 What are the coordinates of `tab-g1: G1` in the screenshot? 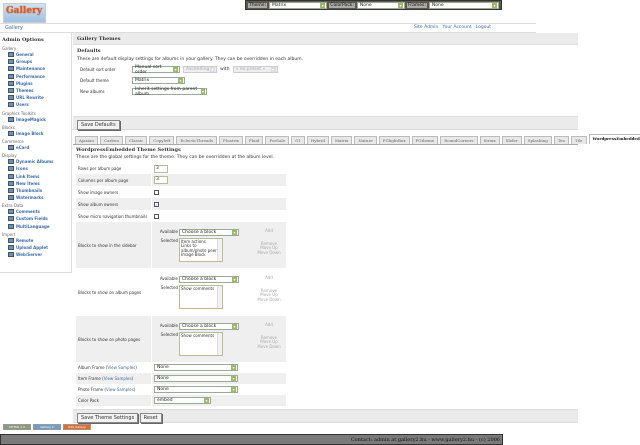 It's located at (298, 140).